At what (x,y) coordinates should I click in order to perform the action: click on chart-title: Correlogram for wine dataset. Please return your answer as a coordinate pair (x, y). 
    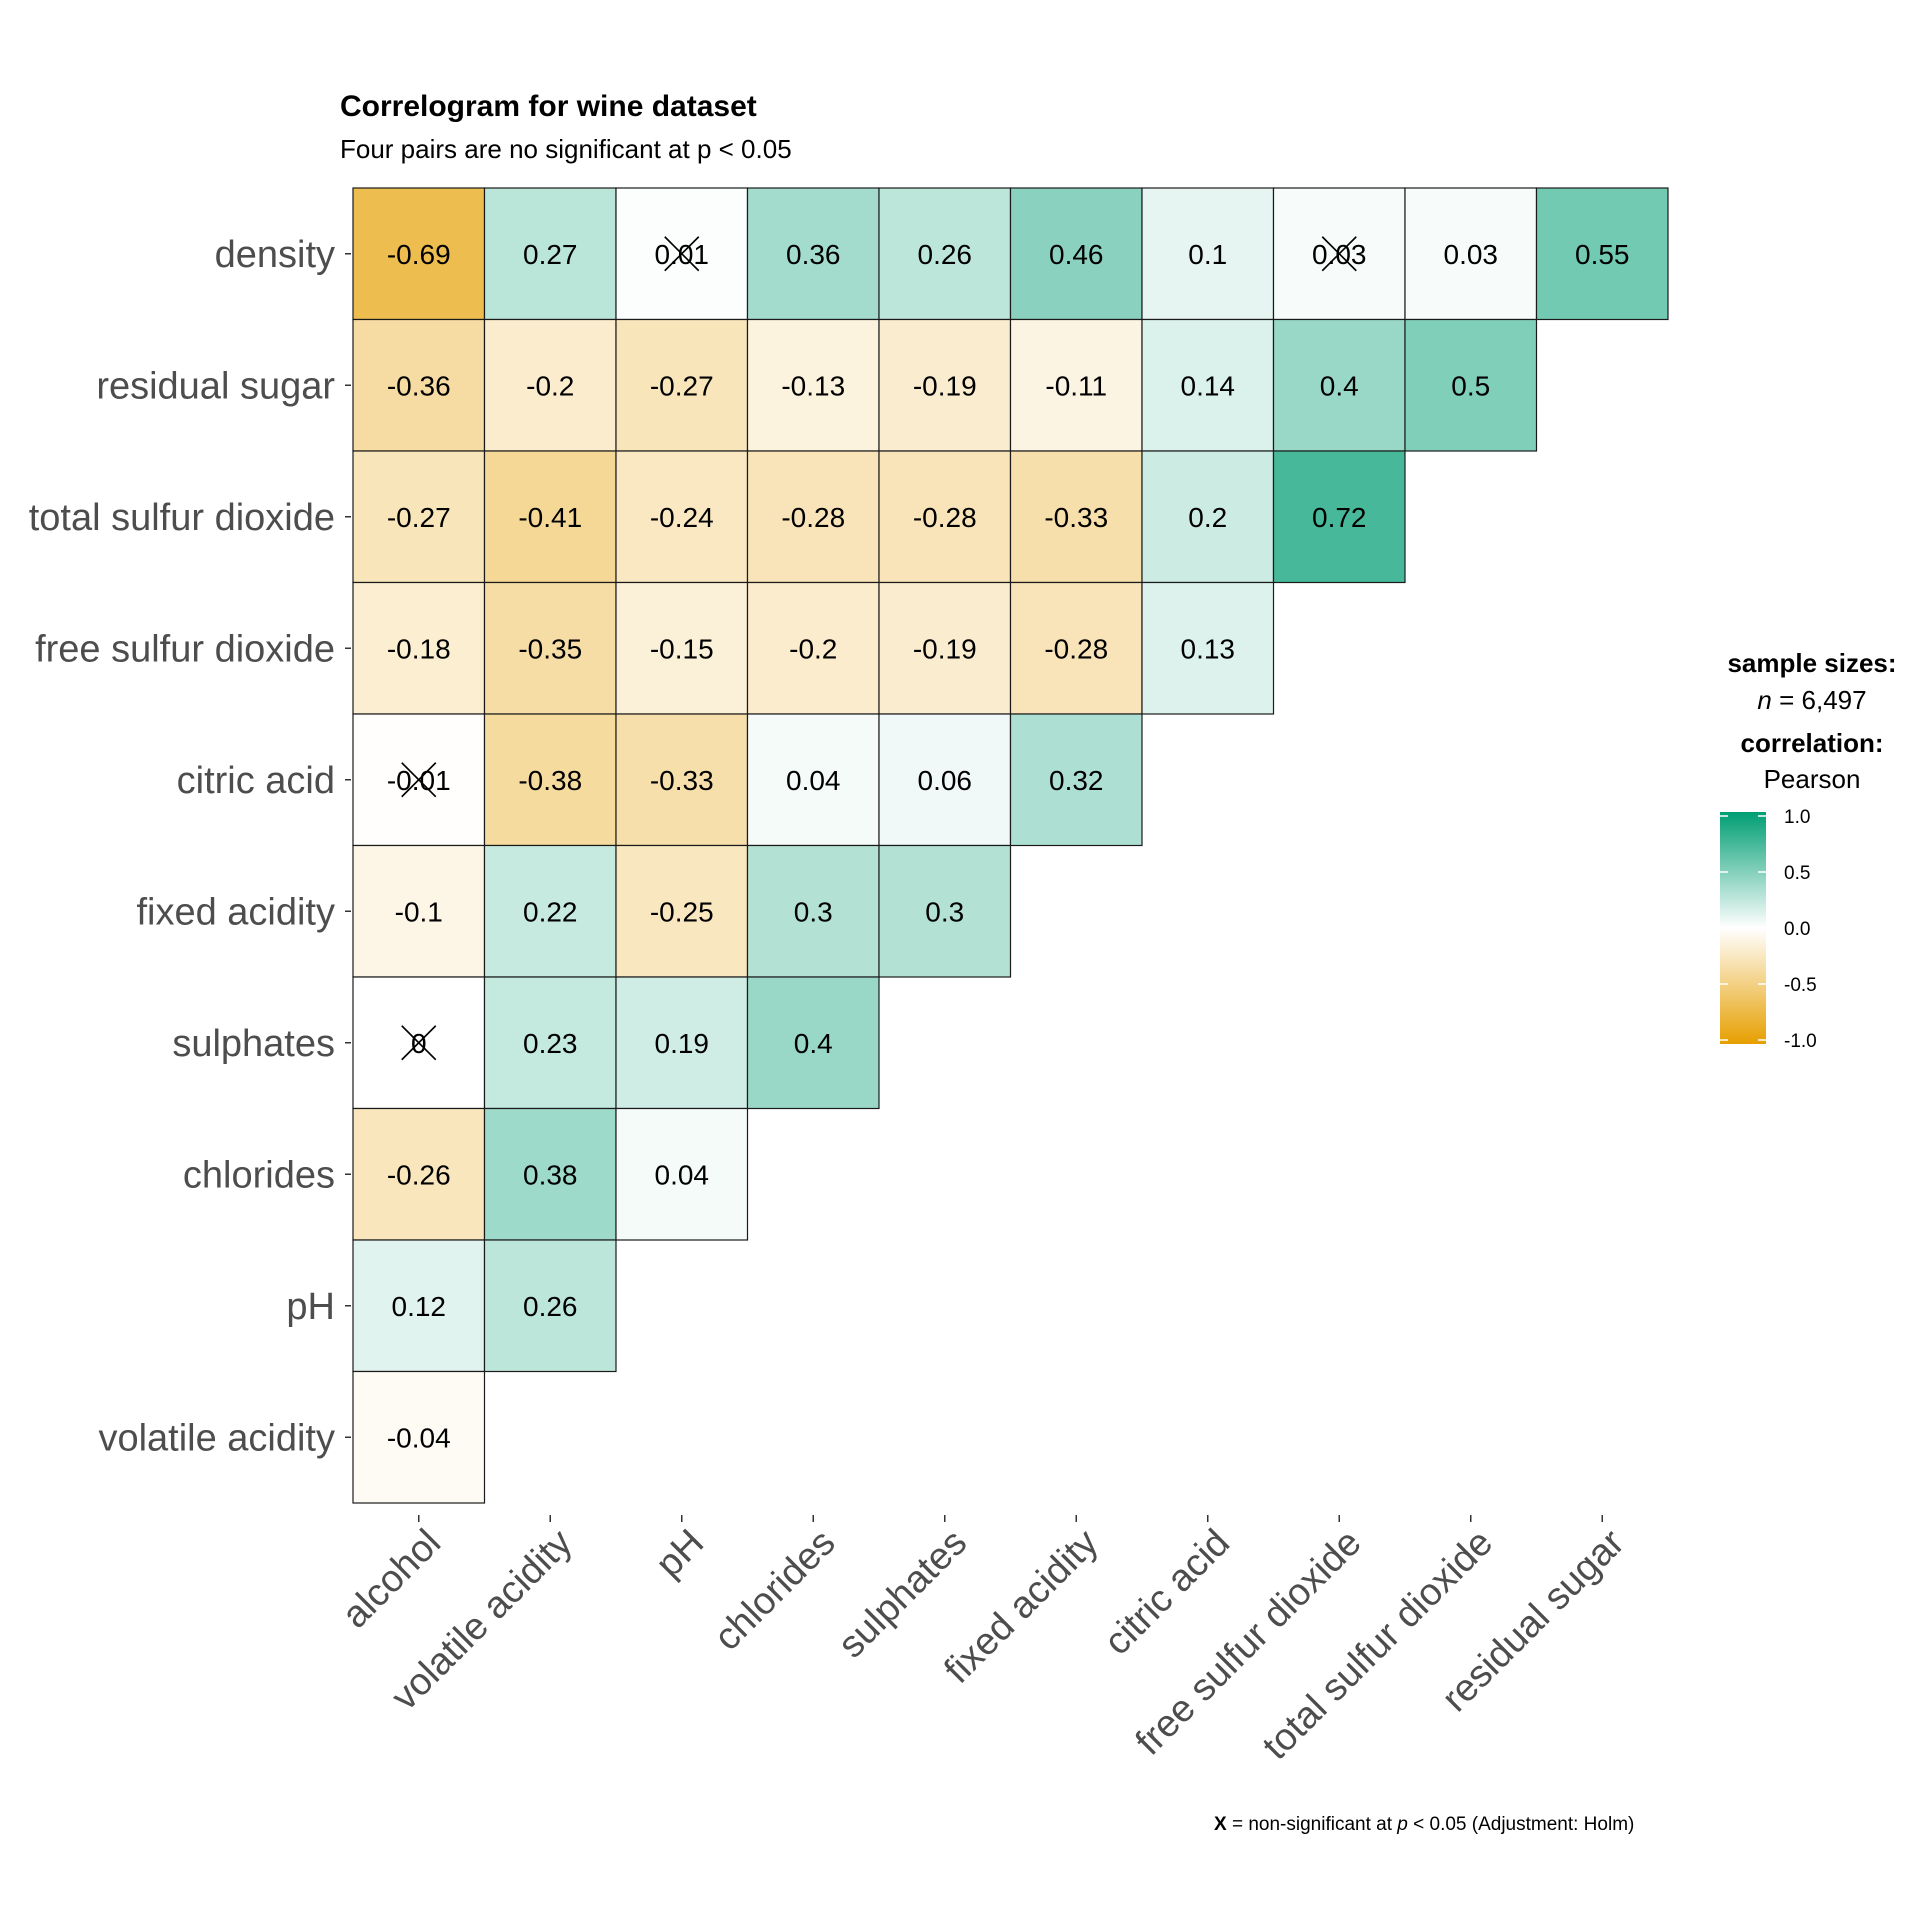
    Looking at the image, I should click on (548, 106).